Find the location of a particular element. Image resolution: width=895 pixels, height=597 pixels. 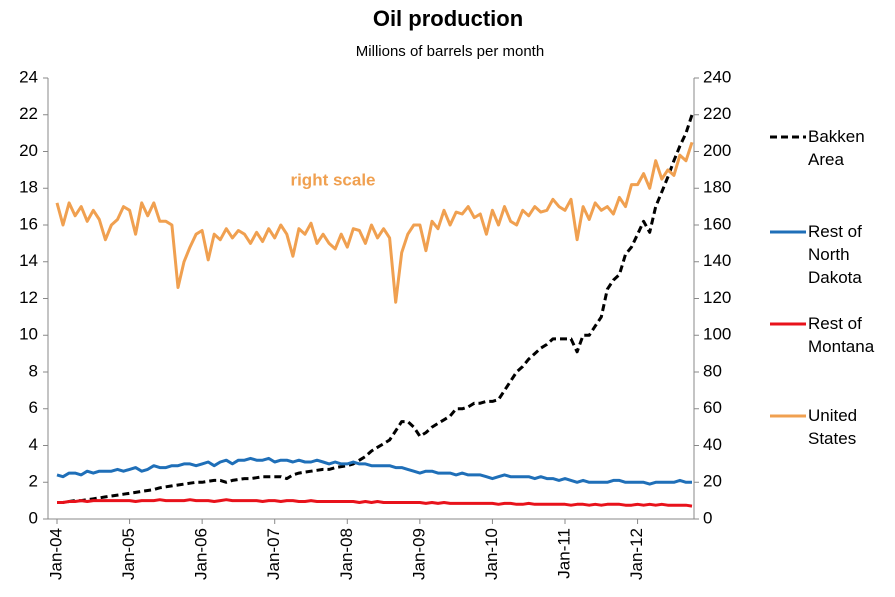

x-tick-label: Jan-04 is located at coordinates (55, 554).